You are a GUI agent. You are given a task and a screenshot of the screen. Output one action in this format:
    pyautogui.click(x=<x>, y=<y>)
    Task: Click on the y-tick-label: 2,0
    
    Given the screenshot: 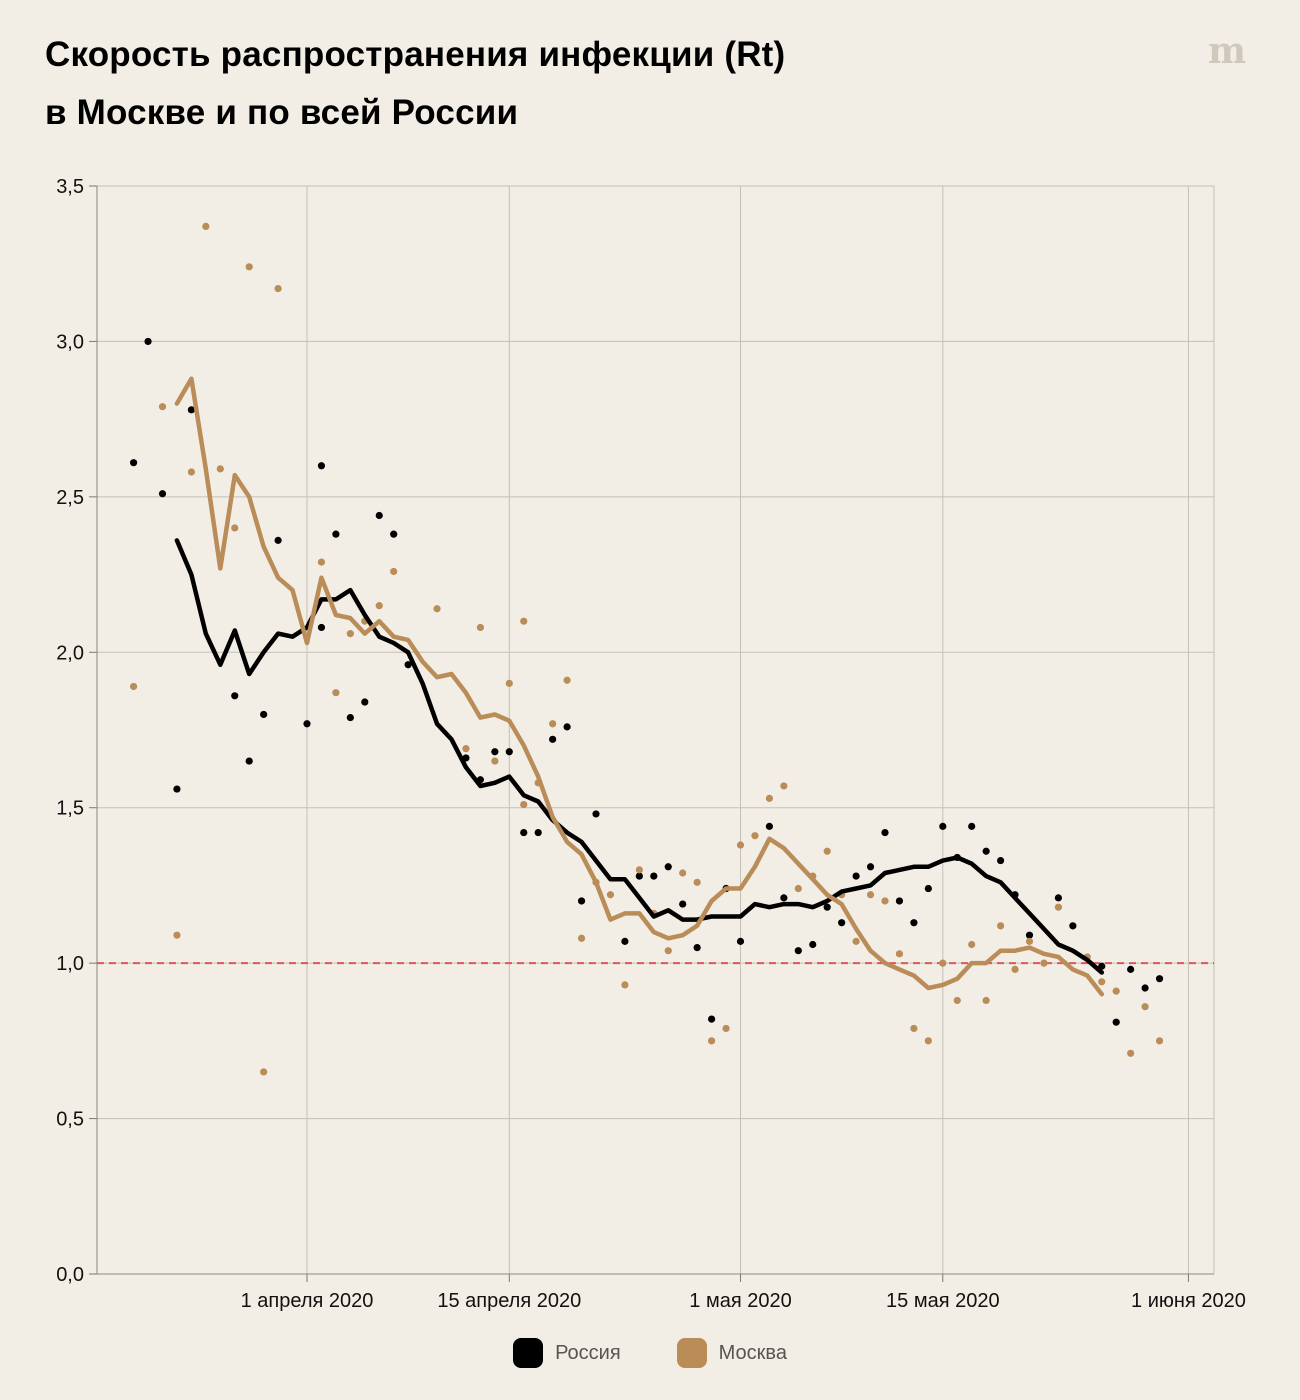 What is the action you would take?
    pyautogui.click(x=70, y=653)
    